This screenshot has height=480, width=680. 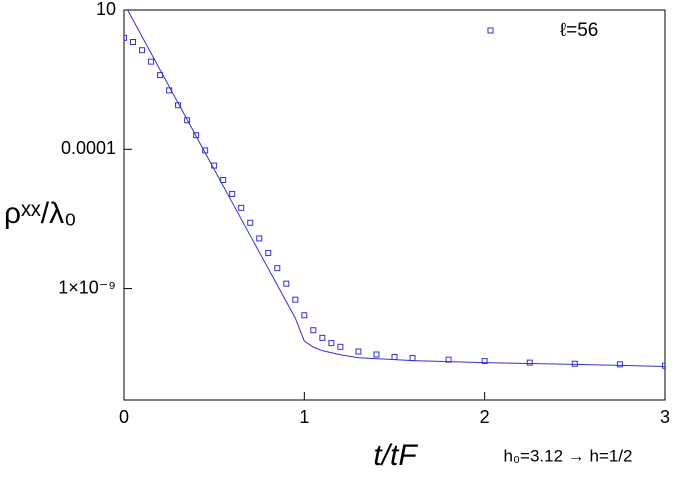 What do you see at coordinates (395, 455) in the screenshot?
I see `x-axis-label: t/tF` at bounding box center [395, 455].